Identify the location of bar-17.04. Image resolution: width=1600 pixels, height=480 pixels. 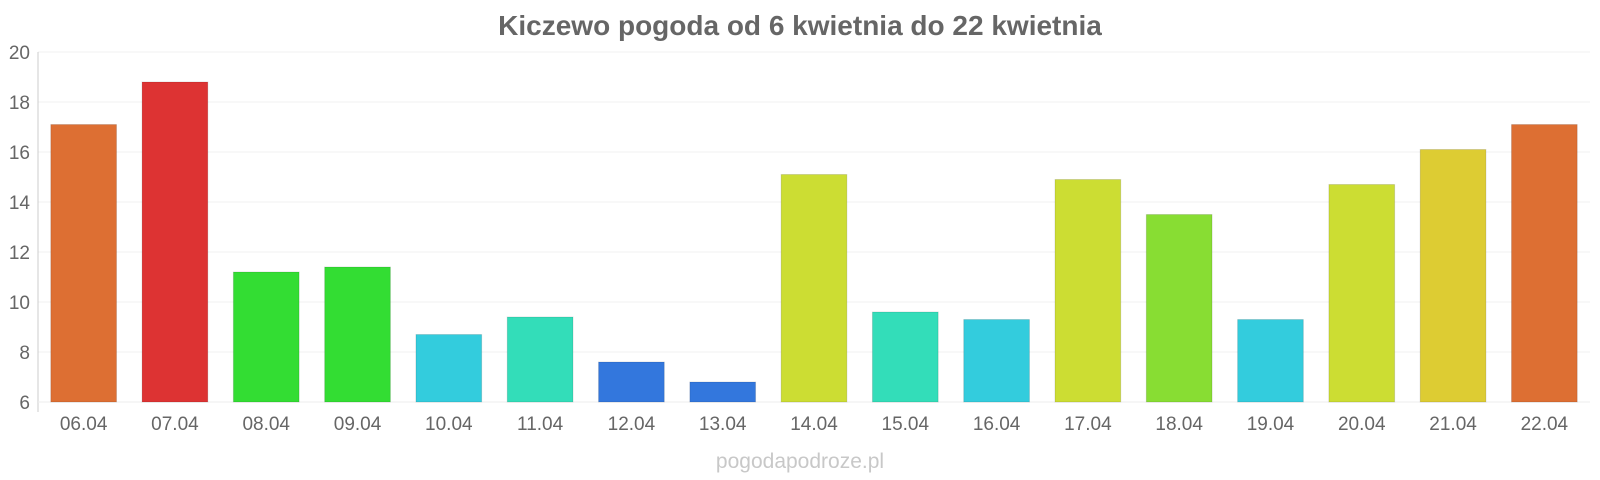
(1088, 291).